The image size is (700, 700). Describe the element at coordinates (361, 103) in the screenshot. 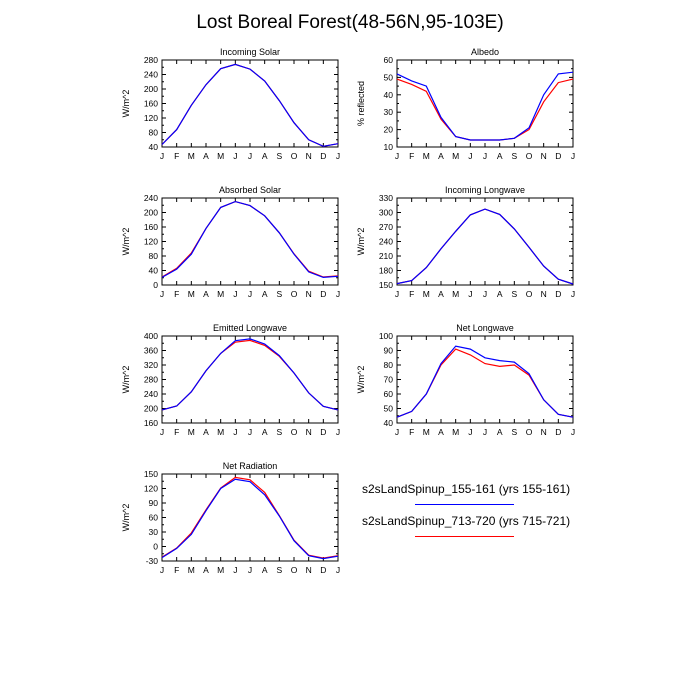

I see `y-axis-label: % reflected` at that location.